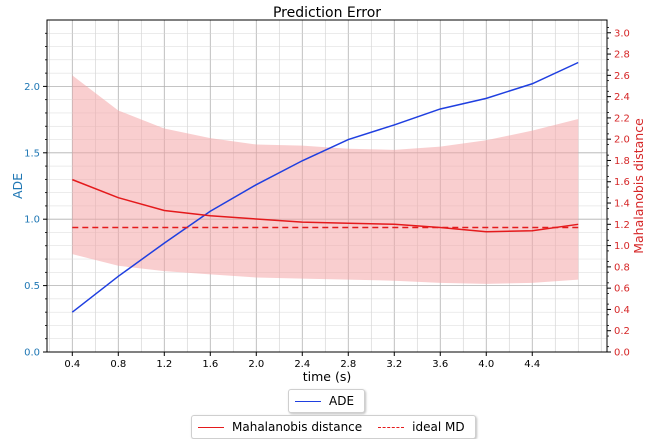 The height and width of the screenshot is (439, 660). Describe the element at coordinates (302, 364) in the screenshot. I see `x-tick-label: 2.4` at that location.